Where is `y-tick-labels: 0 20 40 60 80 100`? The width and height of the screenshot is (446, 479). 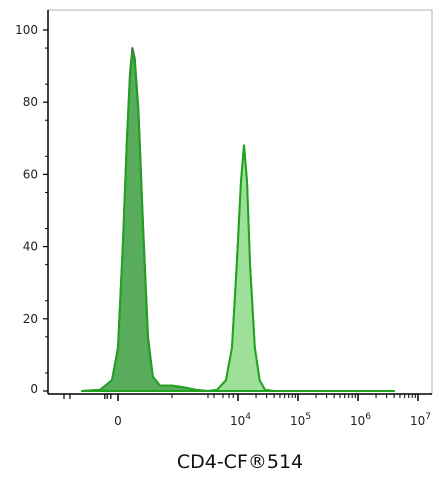 y-tick-labels: 0 20 40 60 80 100 is located at coordinates (26, 209).